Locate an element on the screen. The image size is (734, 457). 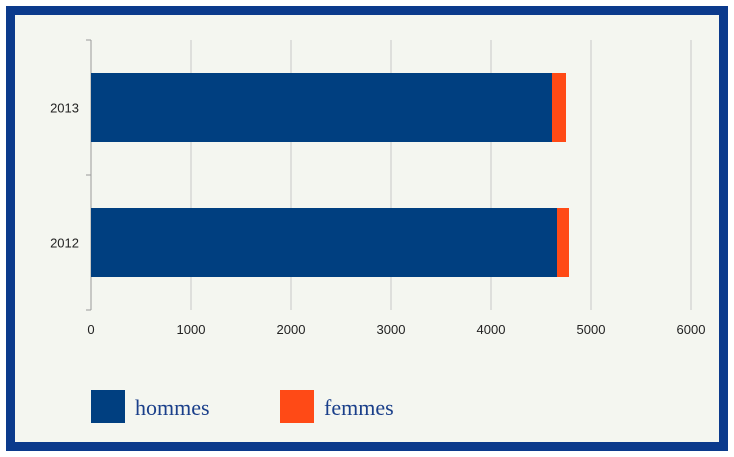
legend-swatch-femmes is located at coordinates (297, 406).